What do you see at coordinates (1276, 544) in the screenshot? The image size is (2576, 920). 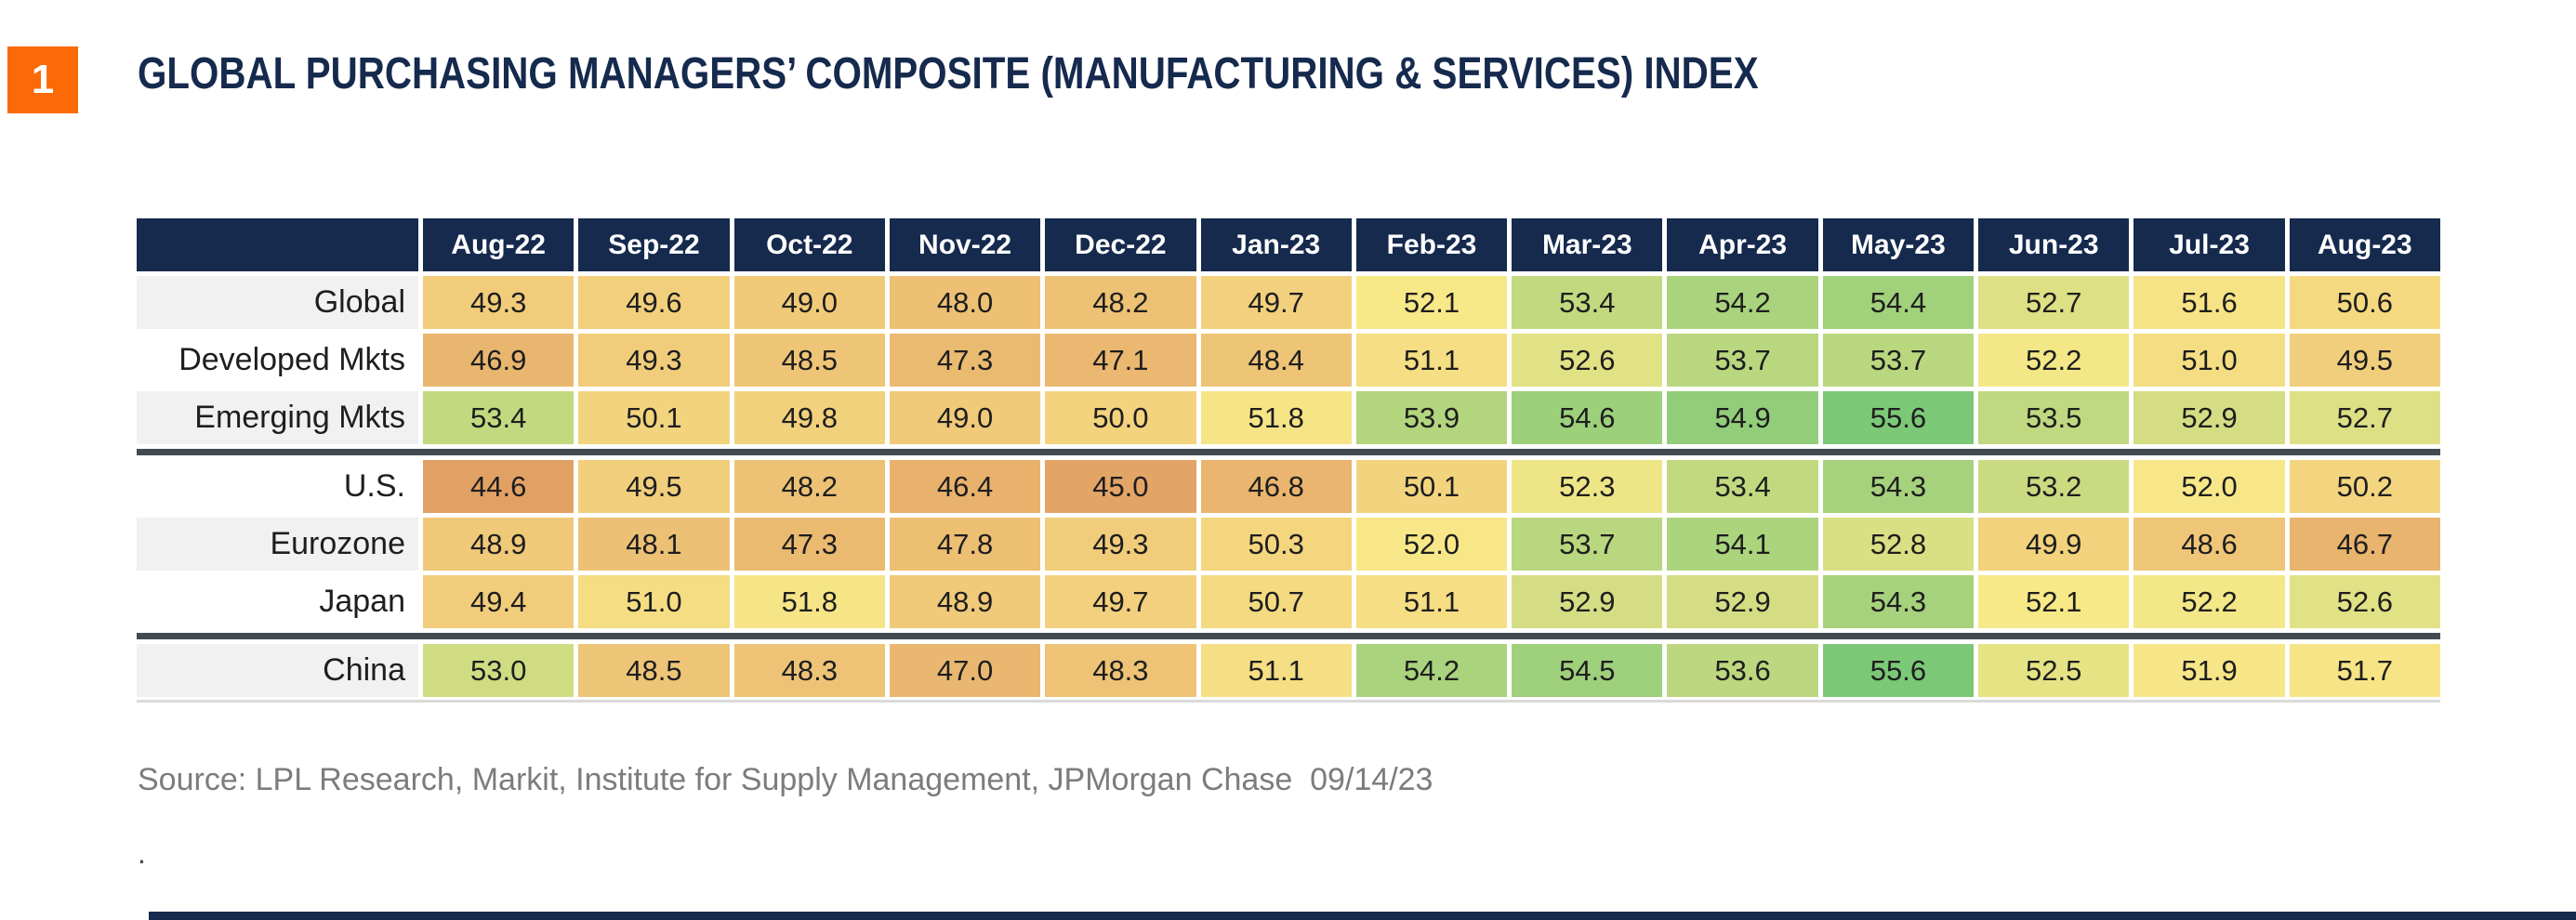 I see `value-cell: 50.3` at bounding box center [1276, 544].